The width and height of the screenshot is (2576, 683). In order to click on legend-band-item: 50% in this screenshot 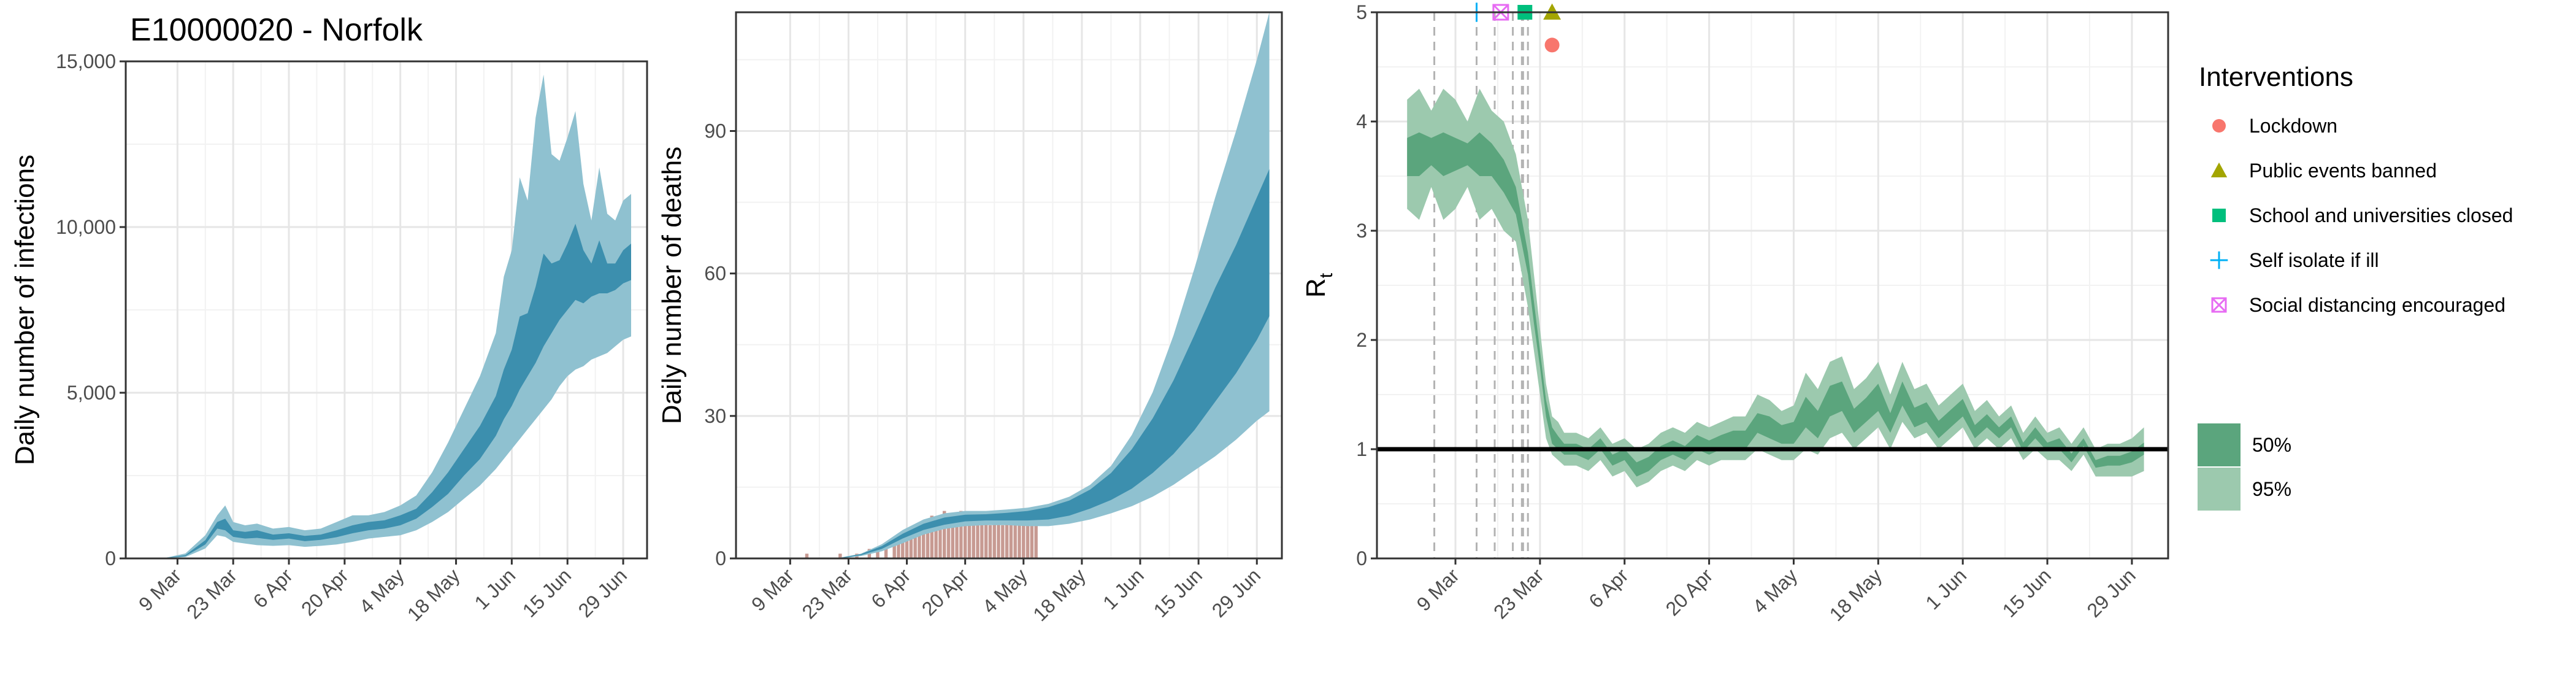, I will do `click(2244, 444)`.